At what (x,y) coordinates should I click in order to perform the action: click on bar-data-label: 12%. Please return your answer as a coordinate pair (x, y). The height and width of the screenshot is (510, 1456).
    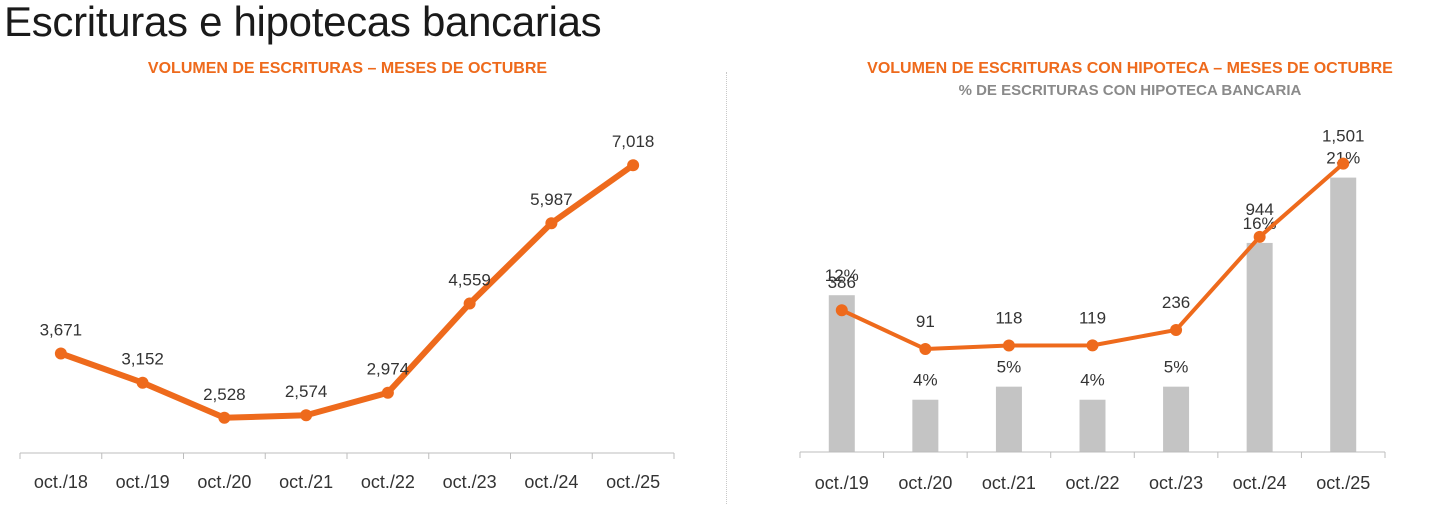
    Looking at the image, I should click on (842, 275).